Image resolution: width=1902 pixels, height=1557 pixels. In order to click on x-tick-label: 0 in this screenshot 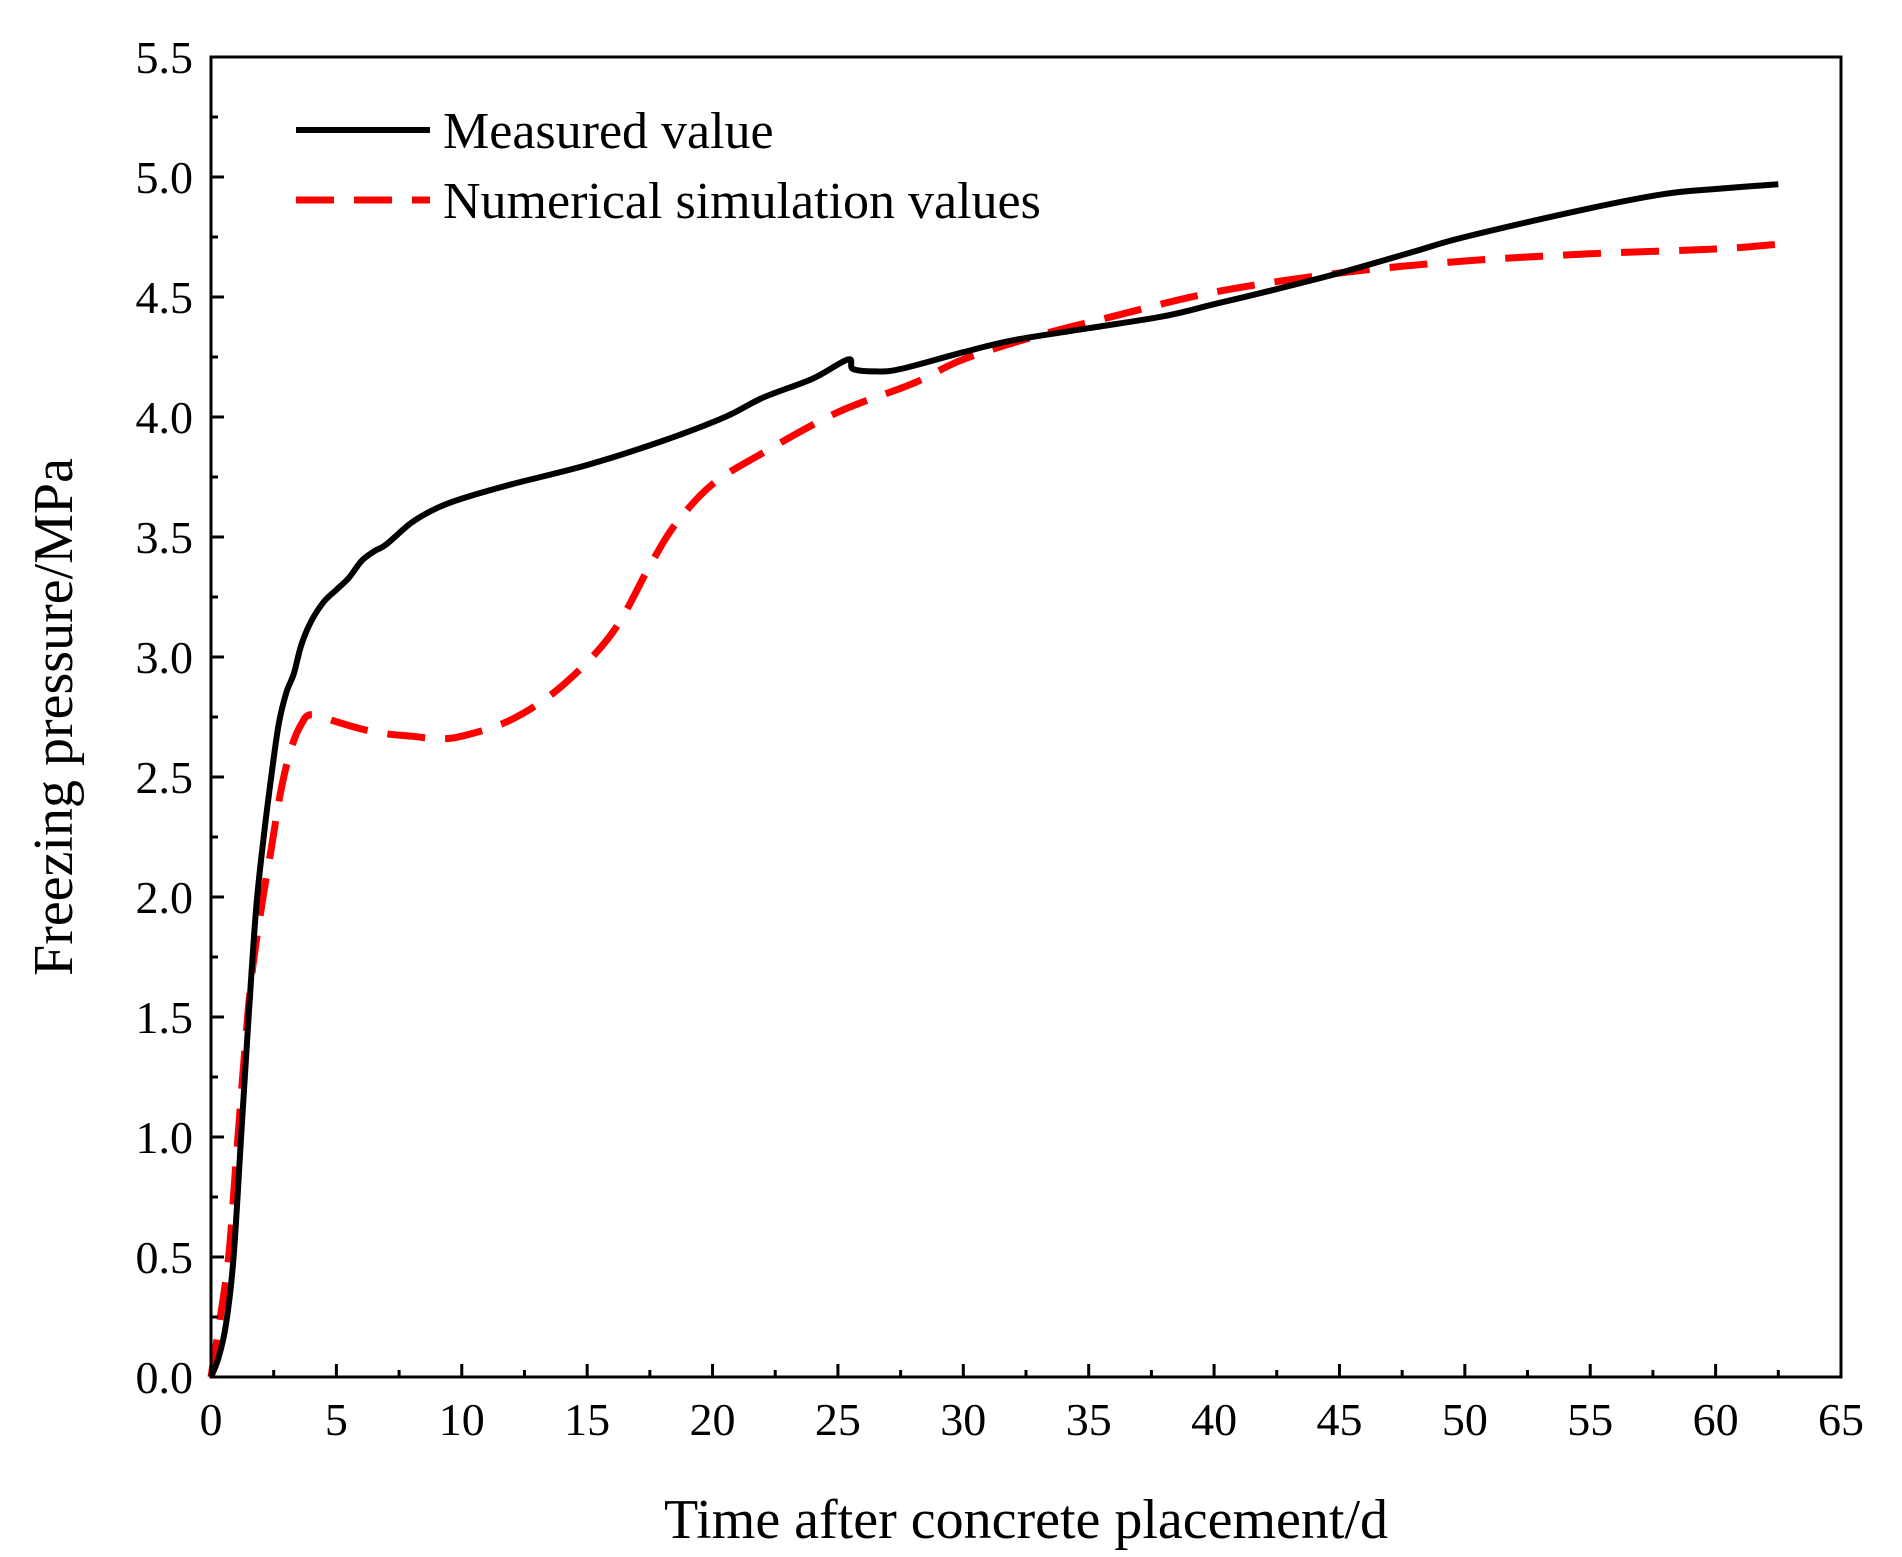, I will do `click(211, 1419)`.